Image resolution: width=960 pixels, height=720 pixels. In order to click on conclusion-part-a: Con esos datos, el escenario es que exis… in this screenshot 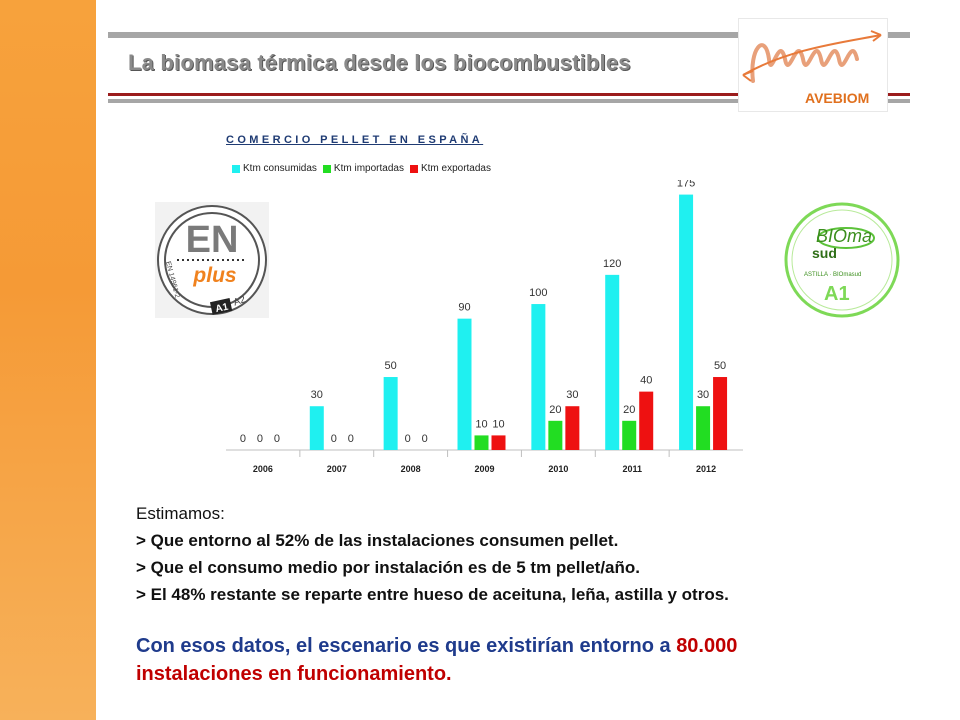, I will do `click(406, 646)`.